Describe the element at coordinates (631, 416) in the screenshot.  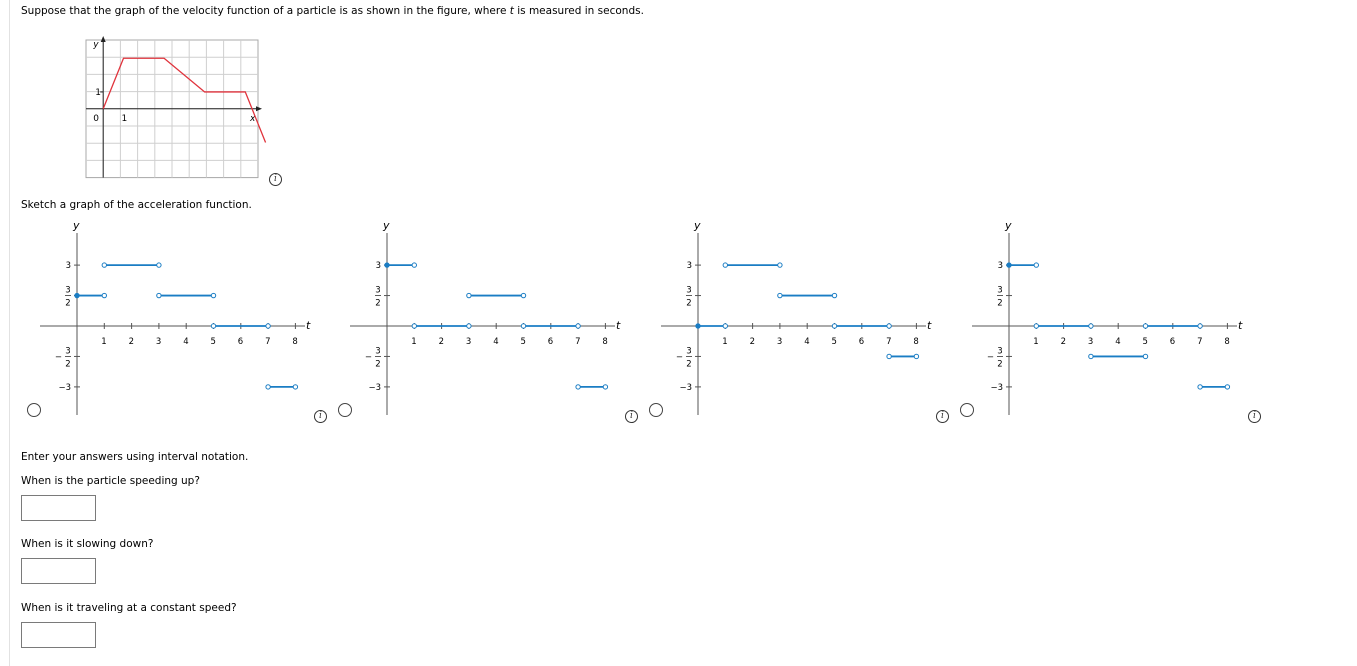
I see `info-icon-choice-b: i` at that location.